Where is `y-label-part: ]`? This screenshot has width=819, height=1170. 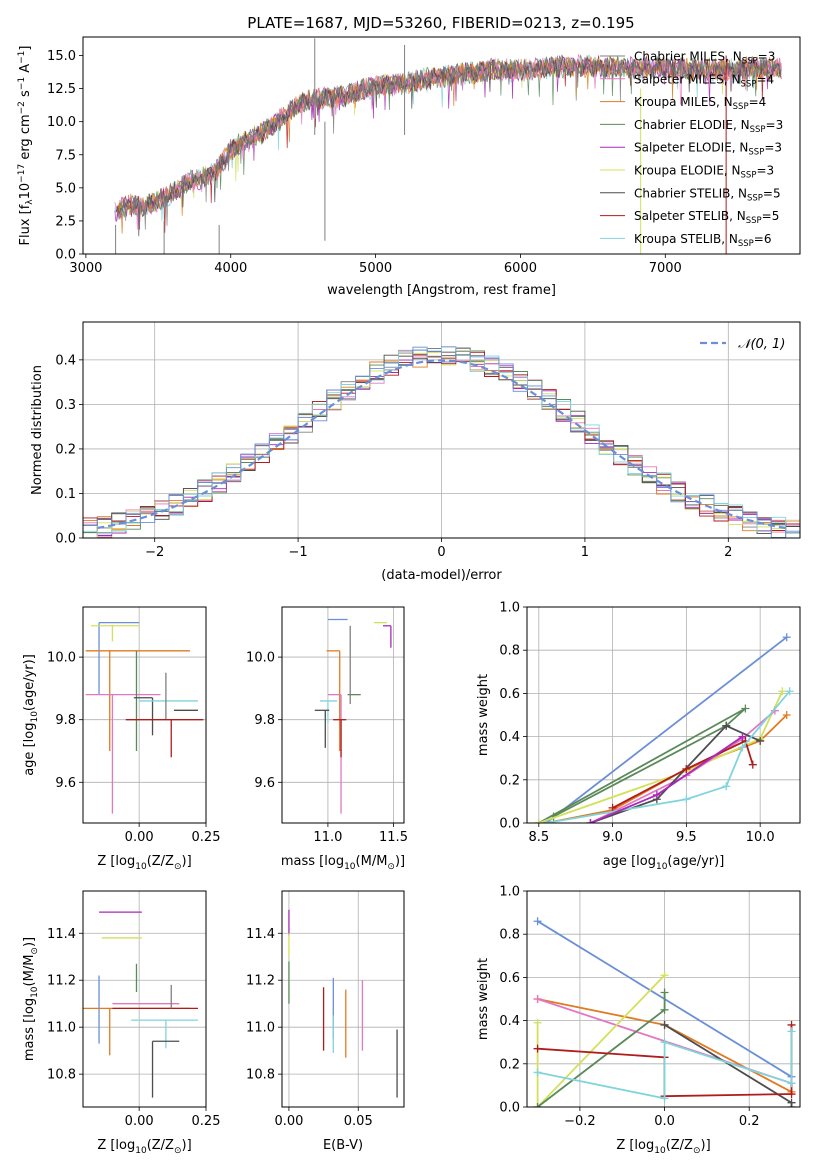 y-label-part: ] is located at coordinates (25, 48).